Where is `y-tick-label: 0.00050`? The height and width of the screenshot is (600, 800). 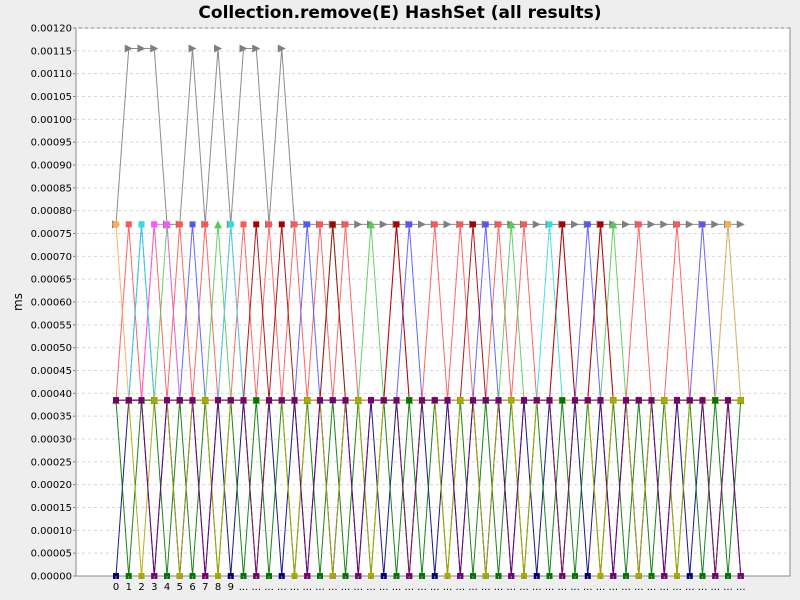
y-tick-label: 0.00050 is located at coordinates (51, 348).